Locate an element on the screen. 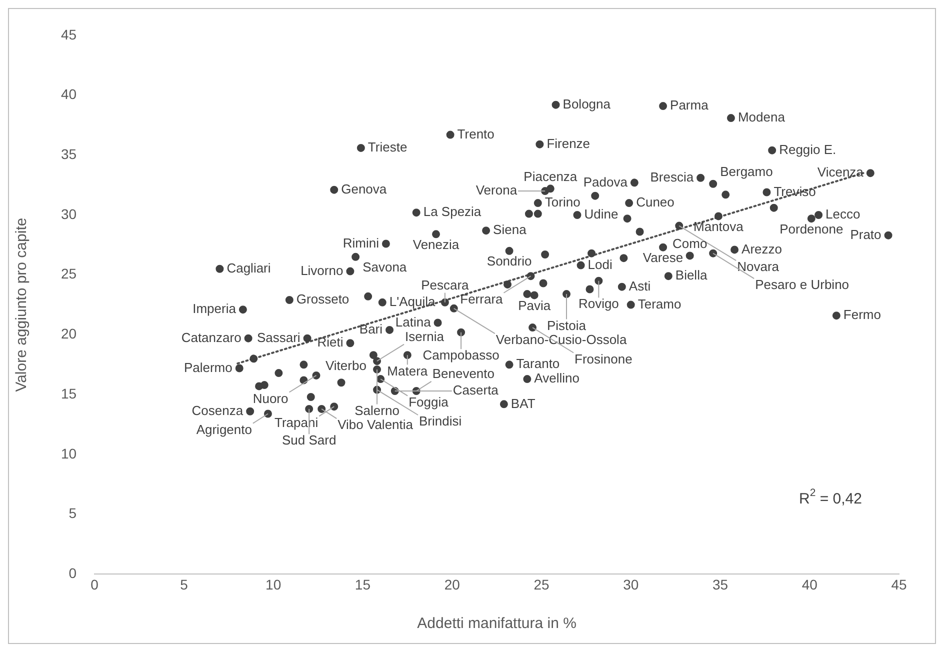  annotation: Brindisi is located at coordinates (440, 421).